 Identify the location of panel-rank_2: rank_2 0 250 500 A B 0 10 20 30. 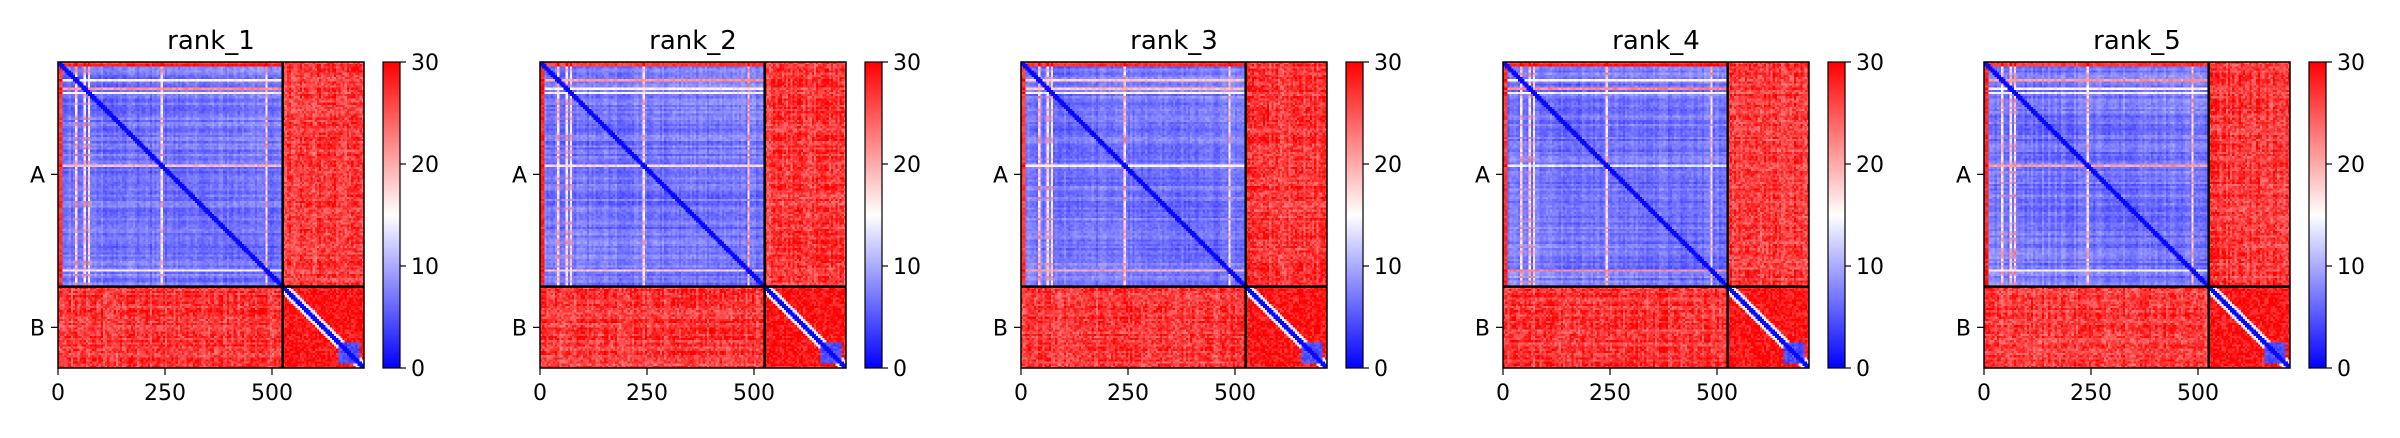
(716, 216).